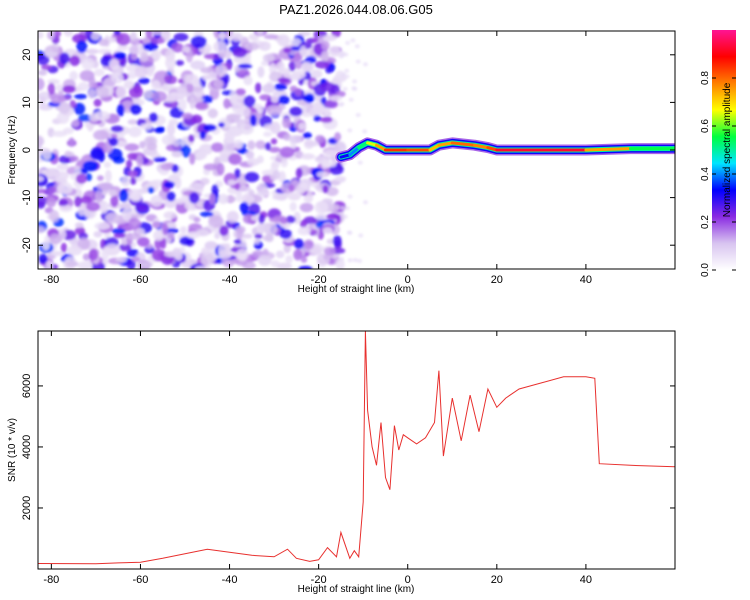 Image resolution: width=750 pixels, height=600 pixels. I want to click on signal-track-segment, so click(608, 149).